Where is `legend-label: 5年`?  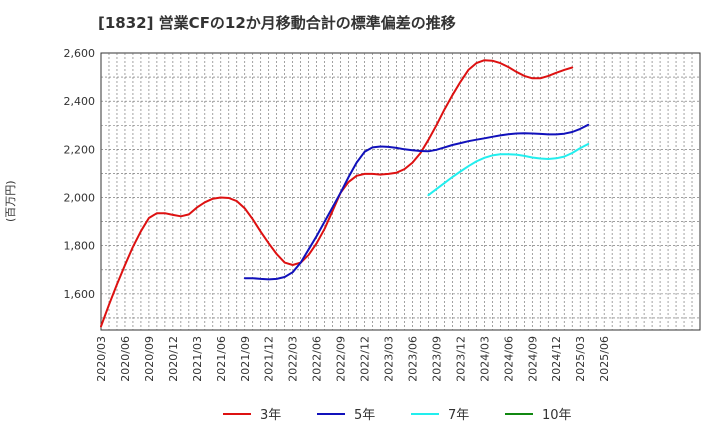 legend-label: 5年 is located at coordinates (364, 415).